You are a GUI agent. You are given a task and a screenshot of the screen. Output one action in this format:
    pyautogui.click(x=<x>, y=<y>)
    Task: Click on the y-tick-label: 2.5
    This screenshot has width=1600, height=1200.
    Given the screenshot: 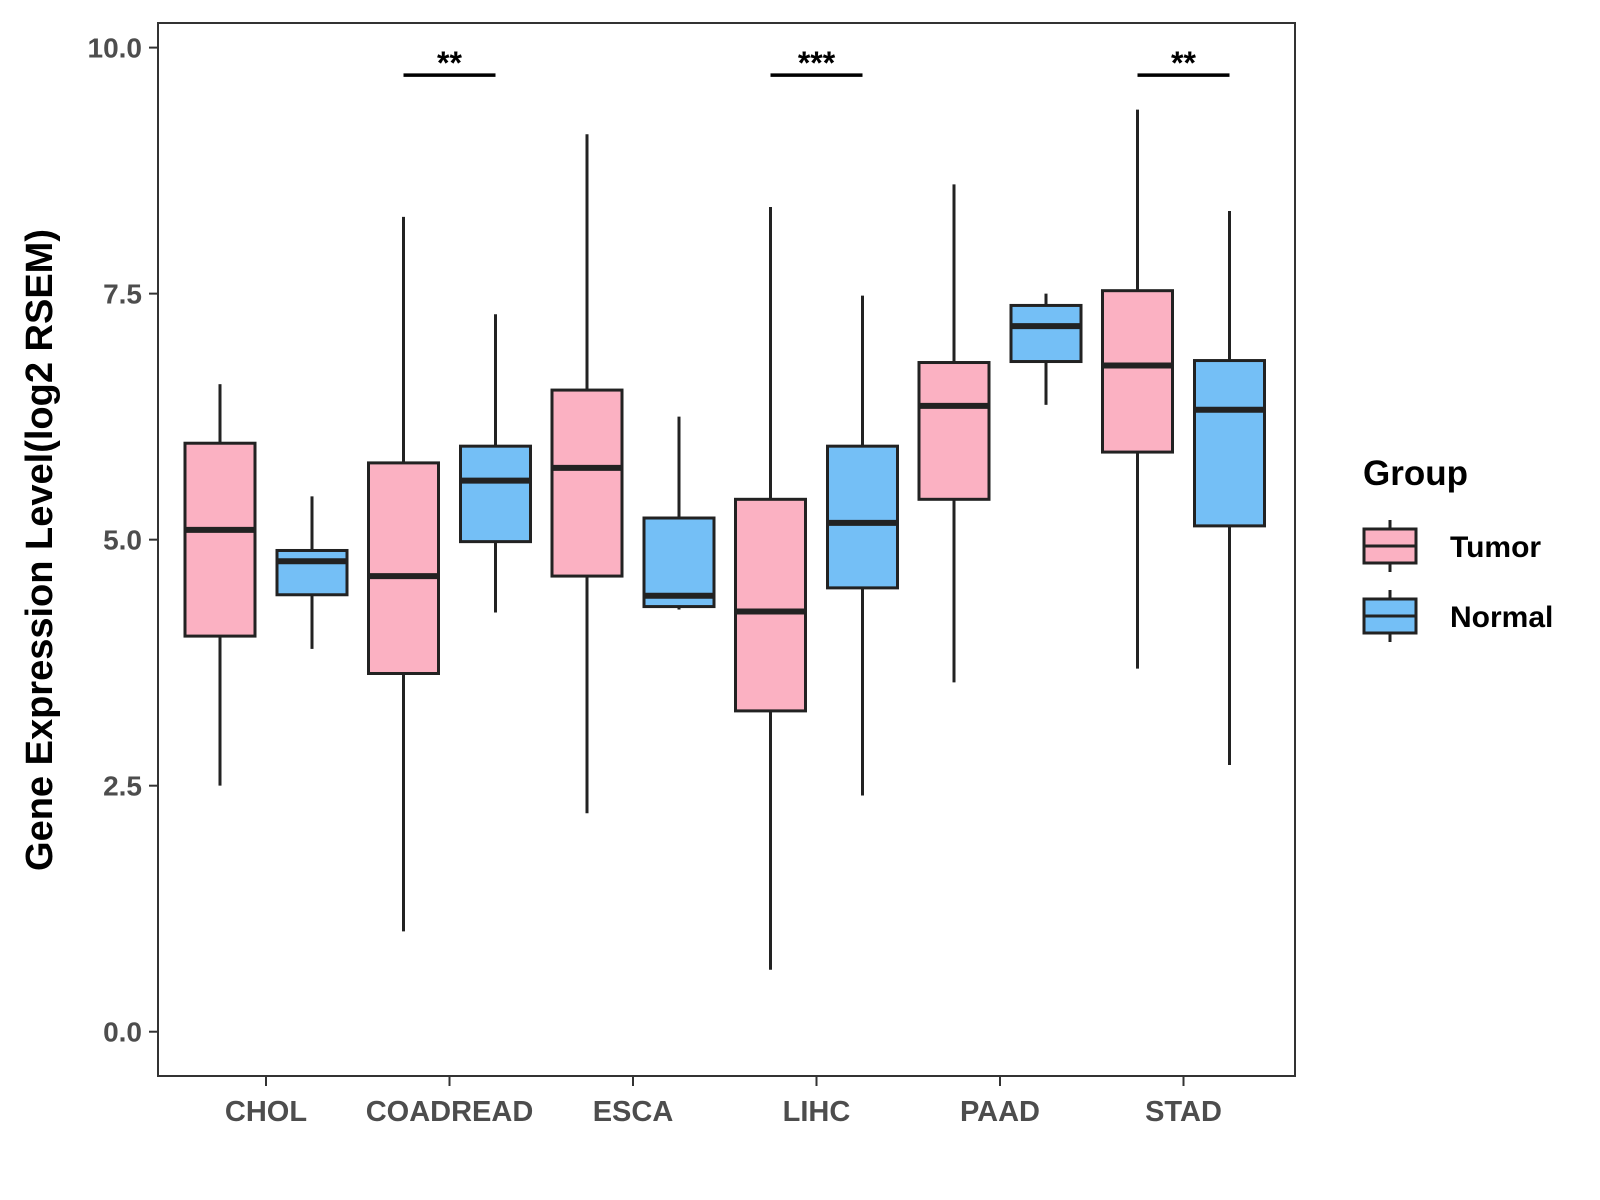 What is the action you would take?
    pyautogui.click(x=122, y=786)
    